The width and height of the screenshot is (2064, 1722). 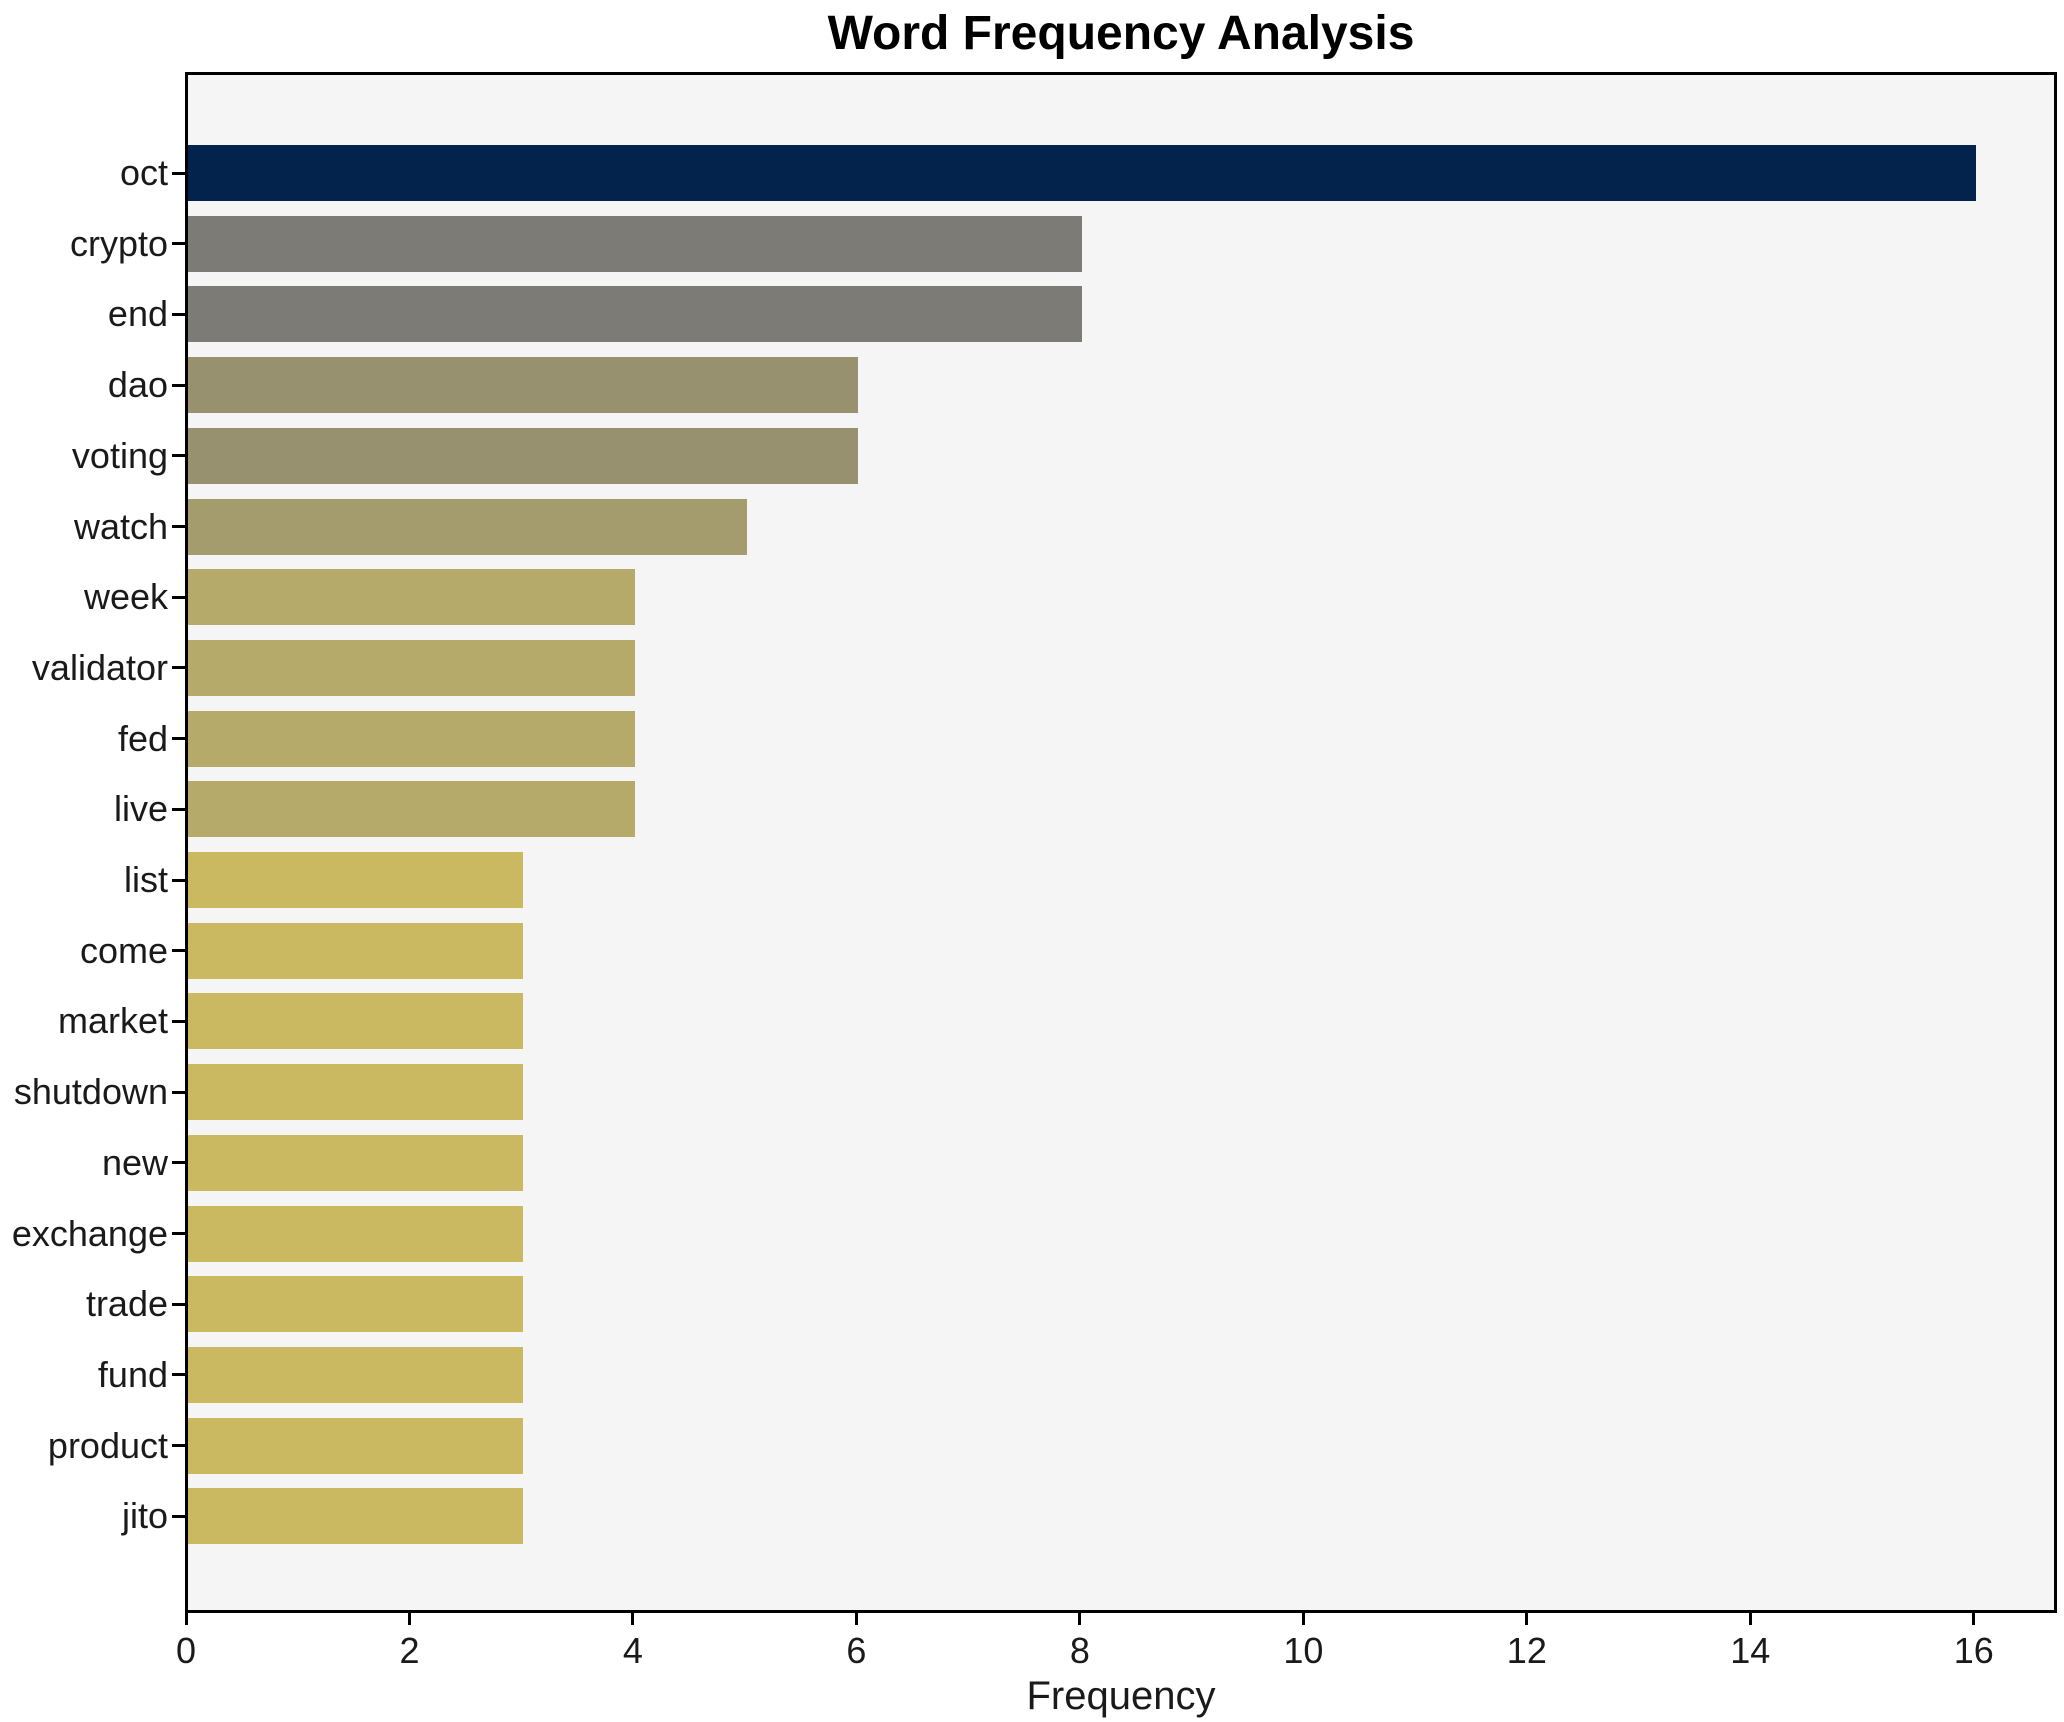 What do you see at coordinates (356, 1374) in the screenshot?
I see `bar-fund` at bounding box center [356, 1374].